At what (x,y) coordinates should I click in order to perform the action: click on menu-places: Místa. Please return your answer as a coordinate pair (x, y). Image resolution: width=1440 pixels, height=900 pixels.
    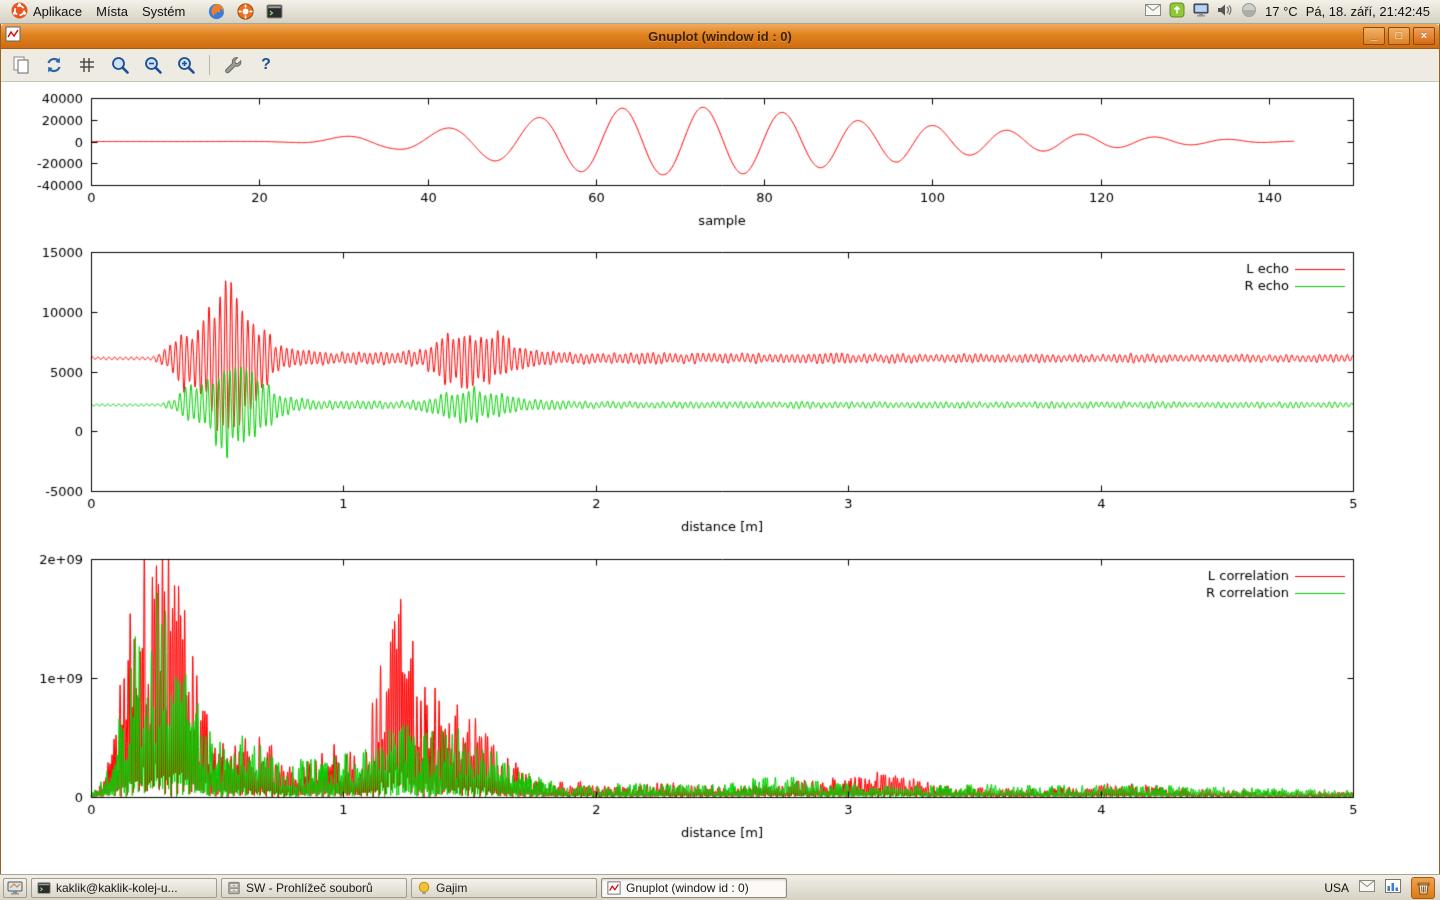
    Looking at the image, I should click on (112, 11).